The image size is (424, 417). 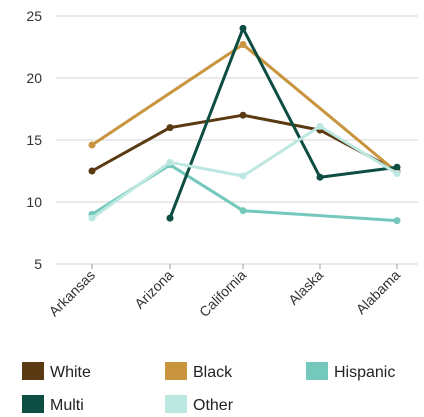 I want to click on series-white, so click(x=244, y=143).